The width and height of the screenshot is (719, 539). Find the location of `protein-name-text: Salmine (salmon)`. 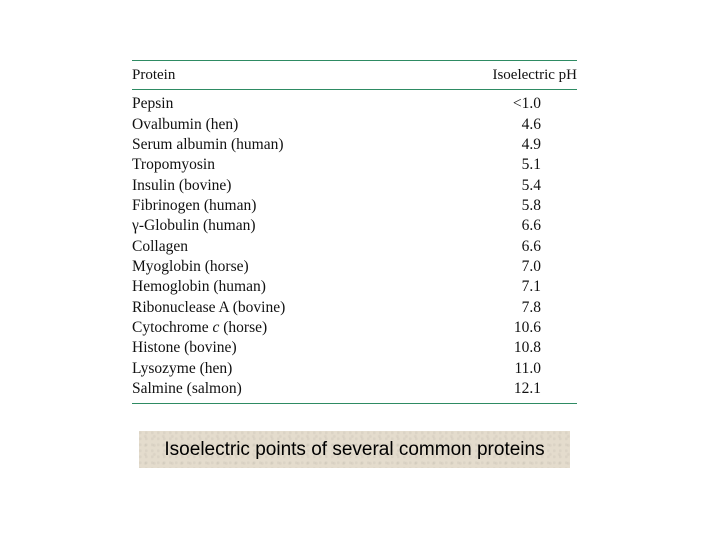

protein-name-text: Salmine (salmon) is located at coordinates (187, 388).